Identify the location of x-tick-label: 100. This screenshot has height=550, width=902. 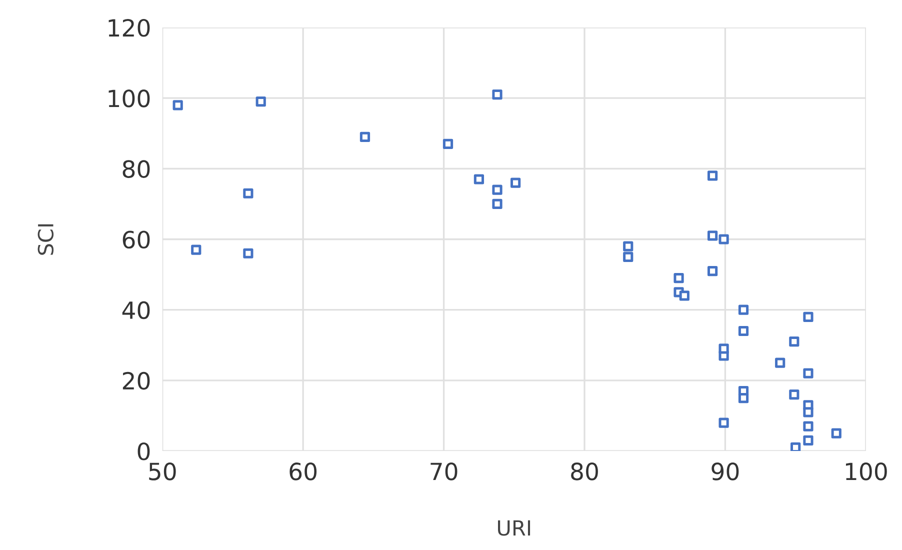
(866, 471).